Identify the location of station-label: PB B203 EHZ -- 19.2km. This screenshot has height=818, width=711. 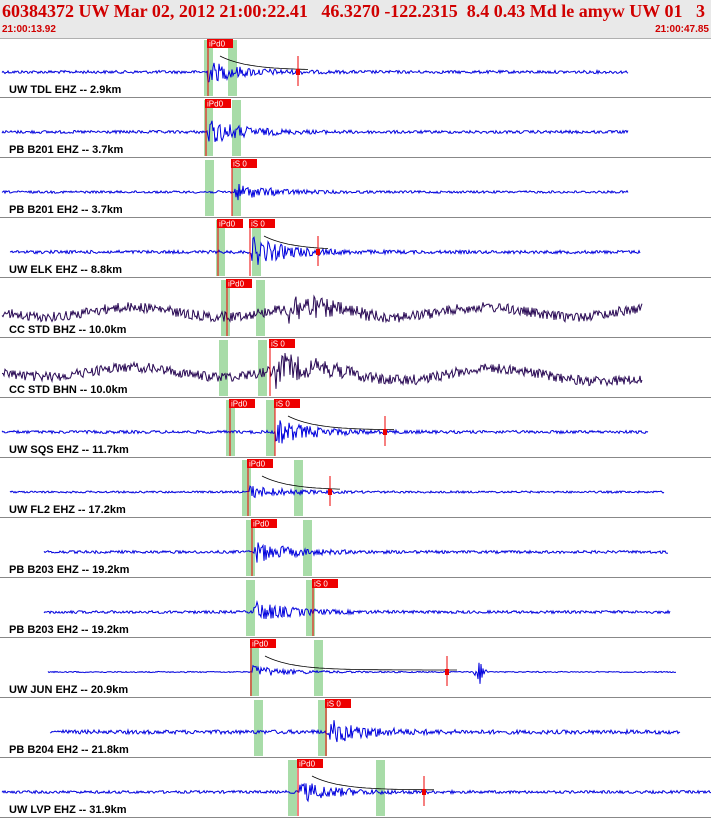
(69, 570).